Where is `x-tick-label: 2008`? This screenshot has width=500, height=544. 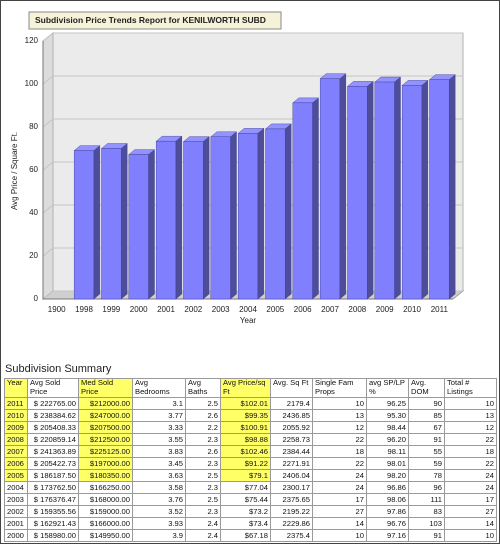
x-tick-label: 2008 is located at coordinates (357, 309).